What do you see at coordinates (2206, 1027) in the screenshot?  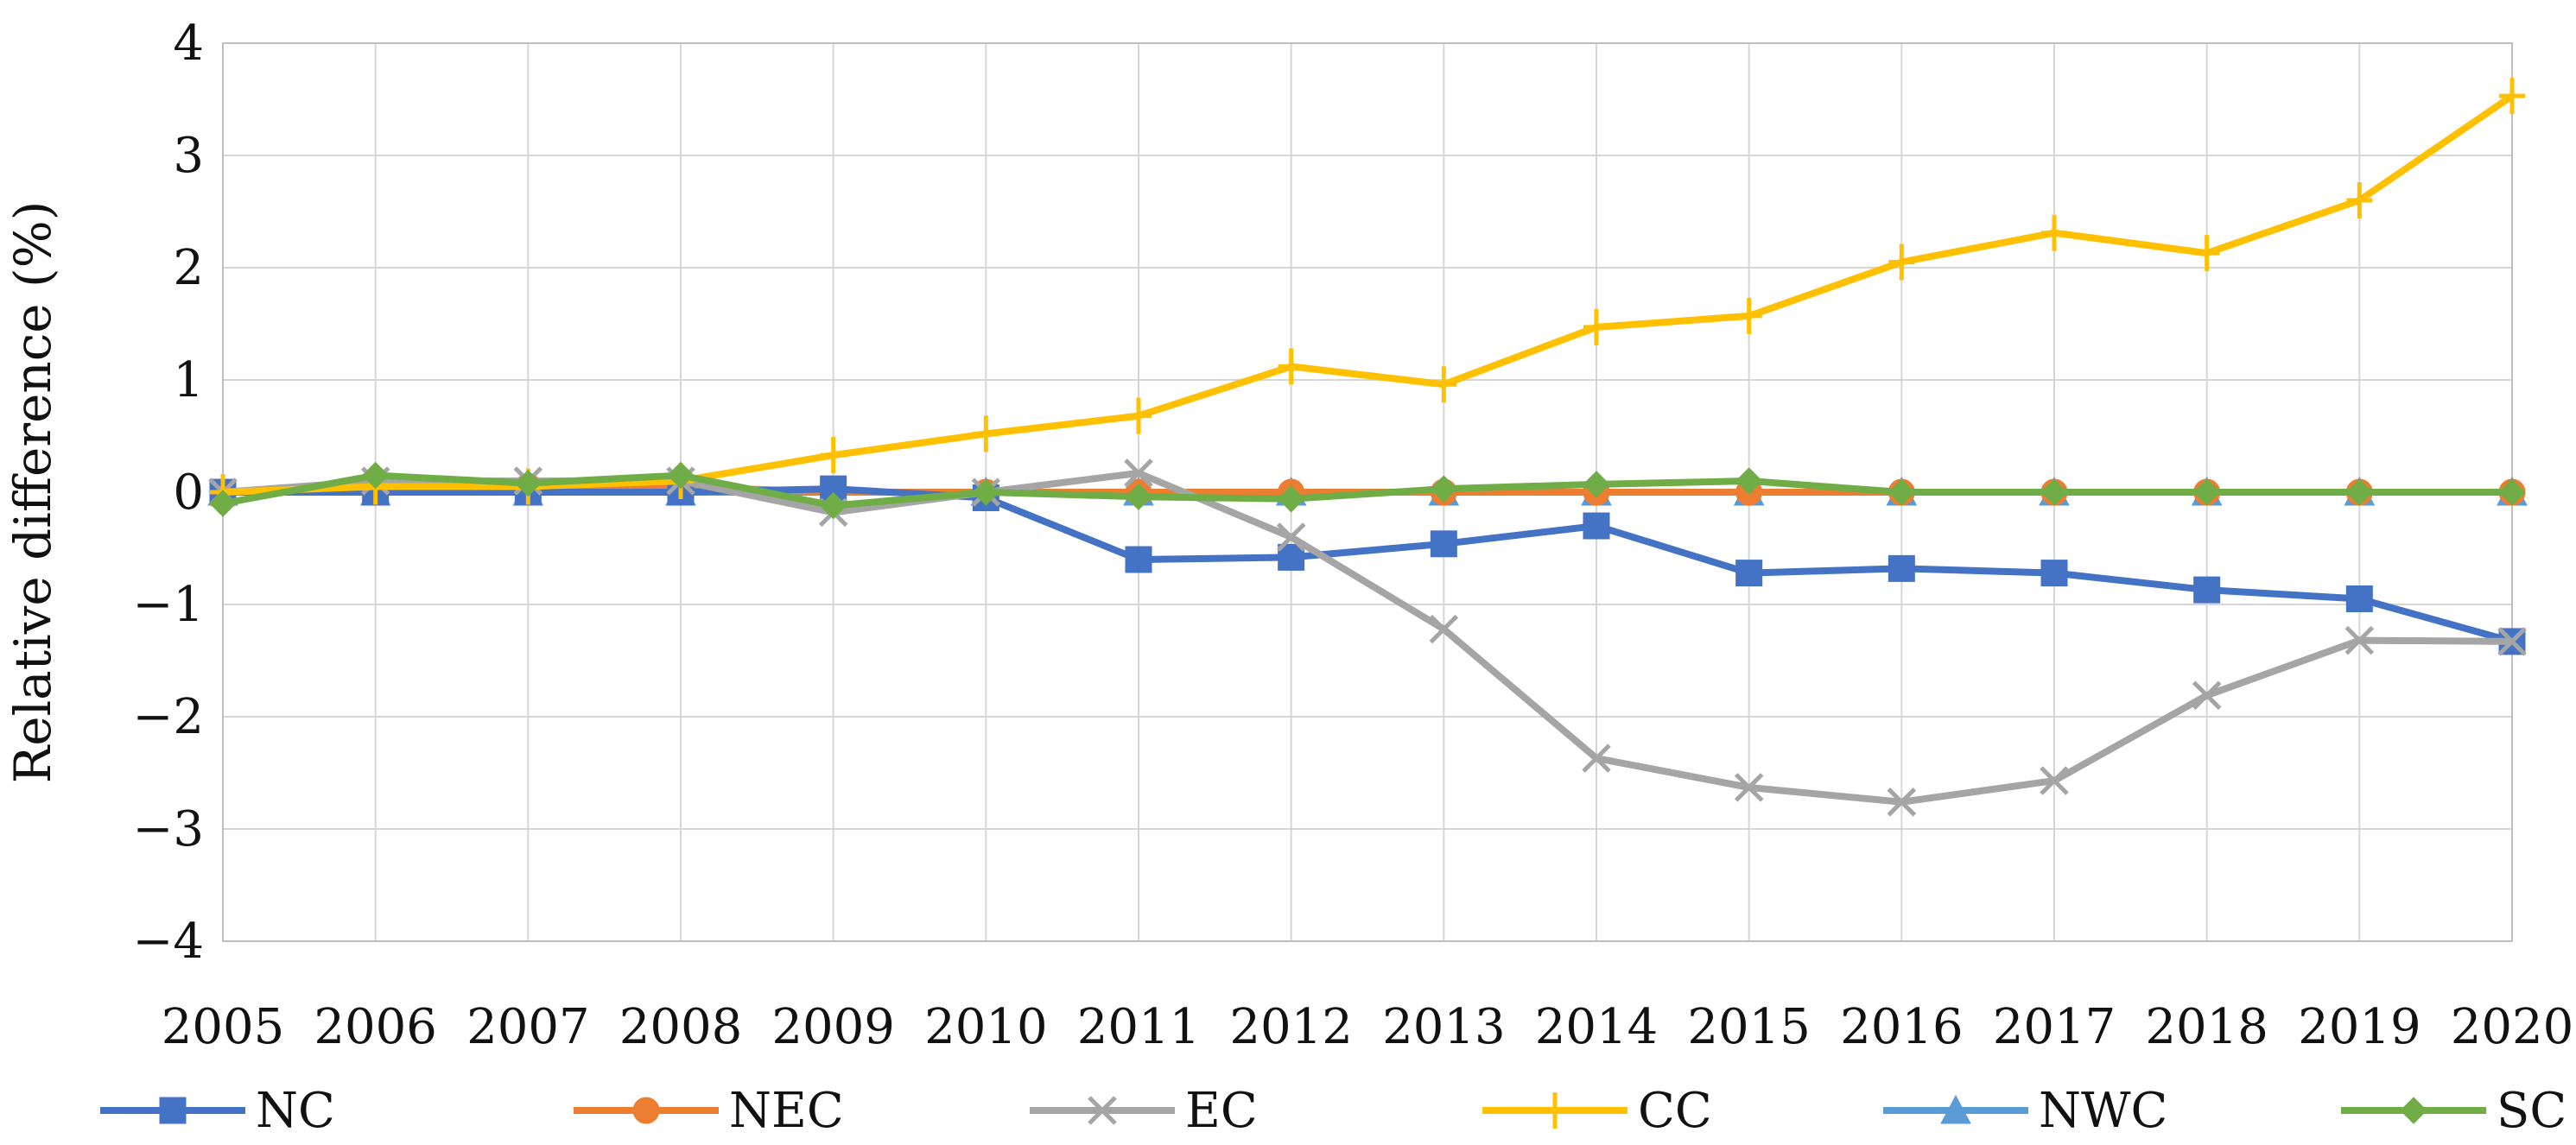 I see `x-tick-label: 2018` at bounding box center [2206, 1027].